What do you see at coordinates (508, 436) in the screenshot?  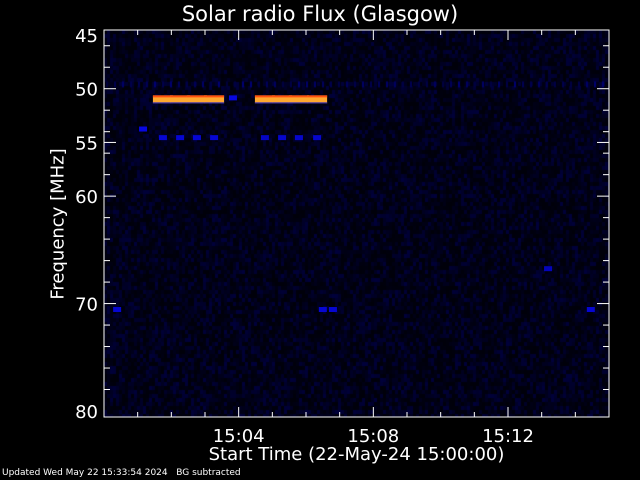 I see `x-tick-label: 15:12` at bounding box center [508, 436].